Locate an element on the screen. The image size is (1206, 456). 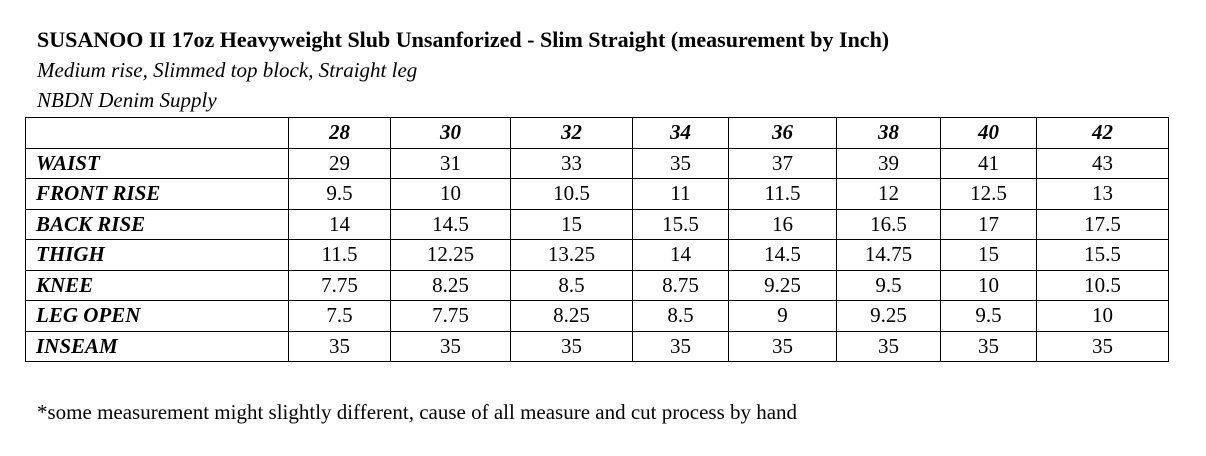
row-label: INSEAM is located at coordinates (157, 346).